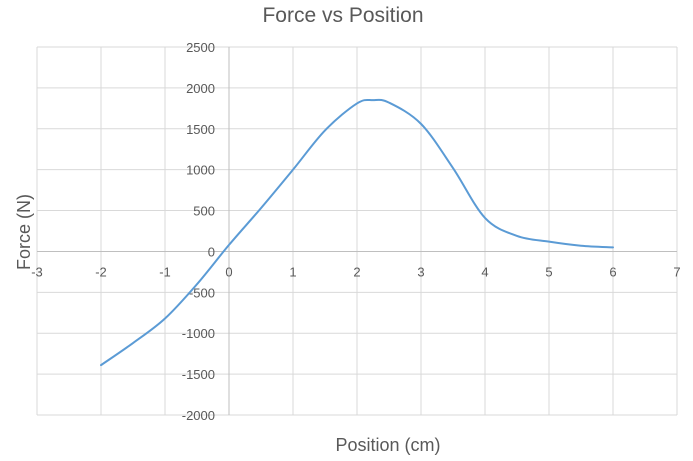 Image resolution: width=693 pixels, height=461 pixels. What do you see at coordinates (37, 271) in the screenshot?
I see `x-tick-label: -3` at bounding box center [37, 271].